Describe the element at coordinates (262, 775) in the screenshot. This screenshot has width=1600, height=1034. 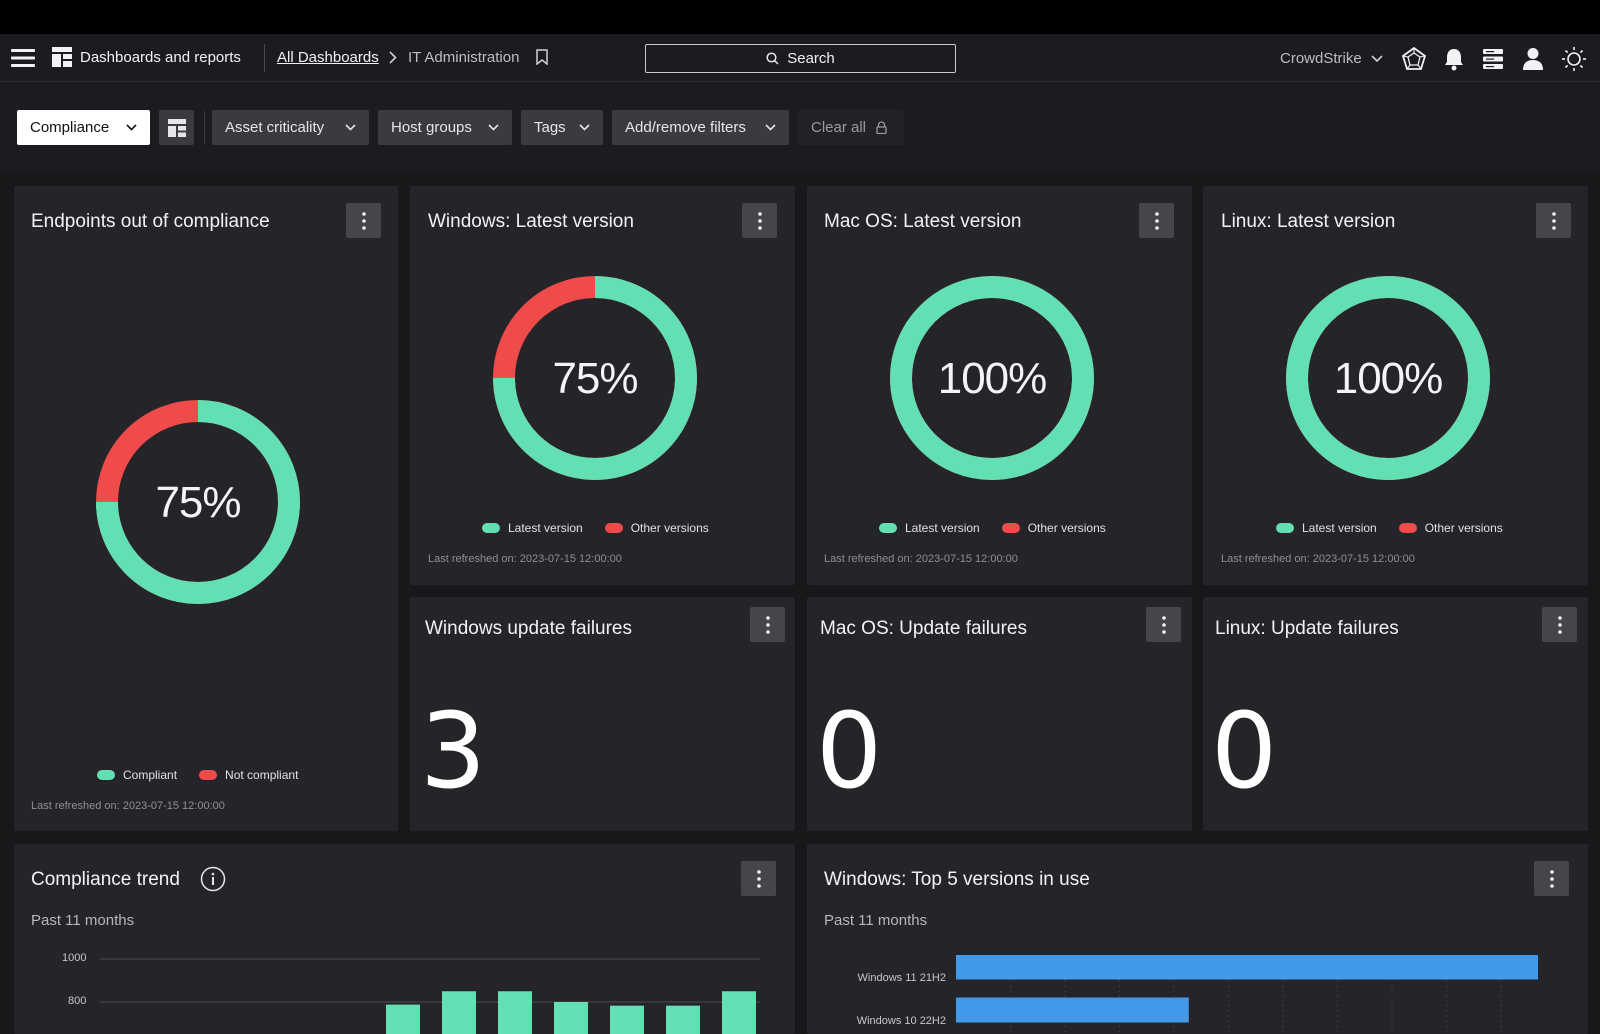
I see `legend-label-not-compliant: Not compliant` at that location.